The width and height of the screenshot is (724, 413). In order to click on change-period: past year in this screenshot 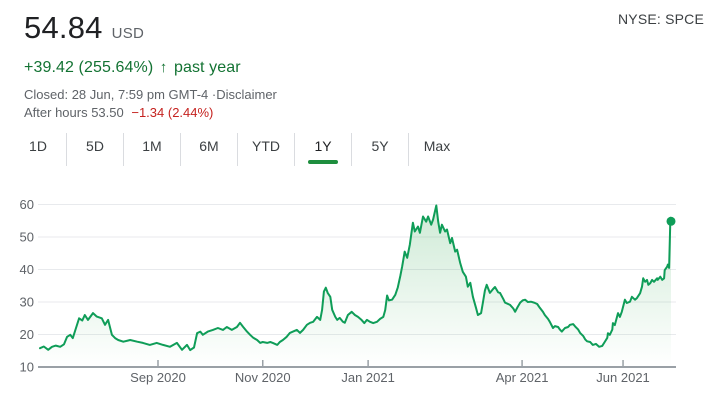, I will do `click(207, 67)`.